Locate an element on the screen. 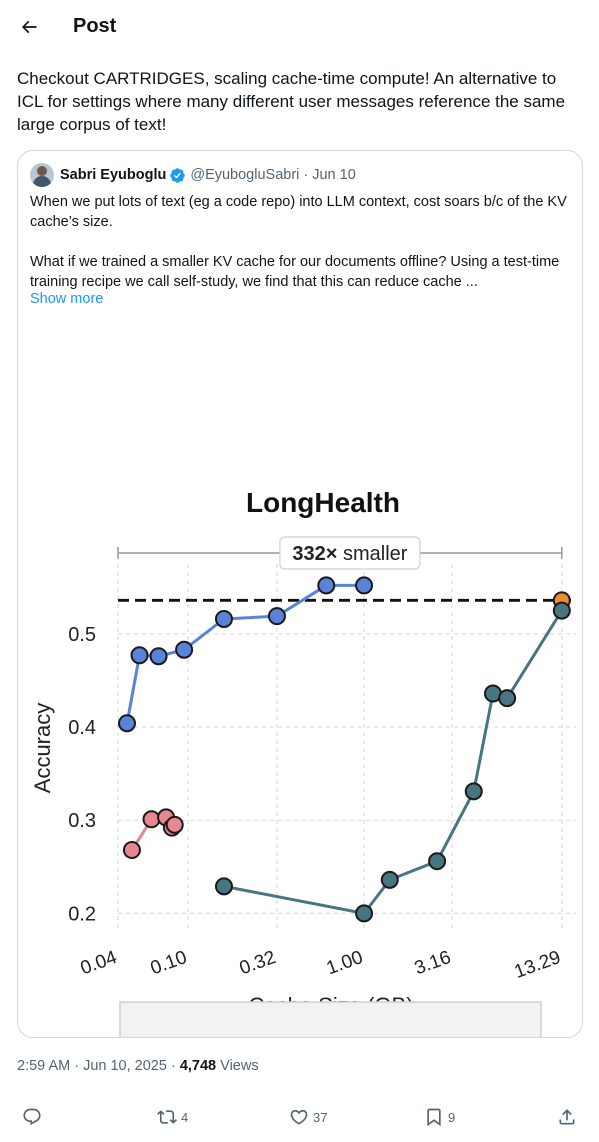  repost-icon is located at coordinates (167, 1117).